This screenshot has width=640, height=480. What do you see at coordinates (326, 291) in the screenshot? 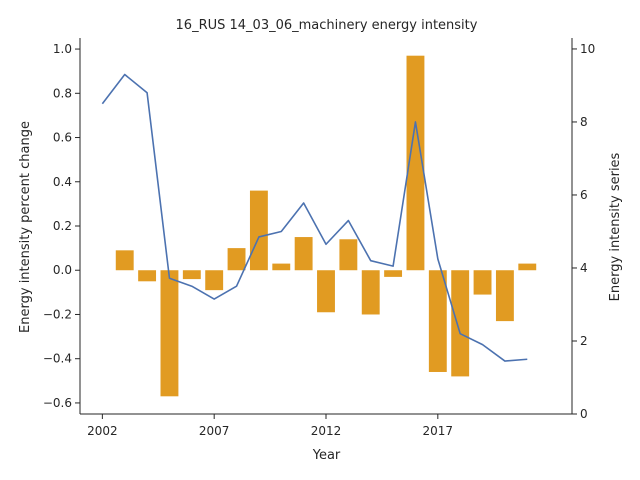
I see `bar-2012` at bounding box center [326, 291].